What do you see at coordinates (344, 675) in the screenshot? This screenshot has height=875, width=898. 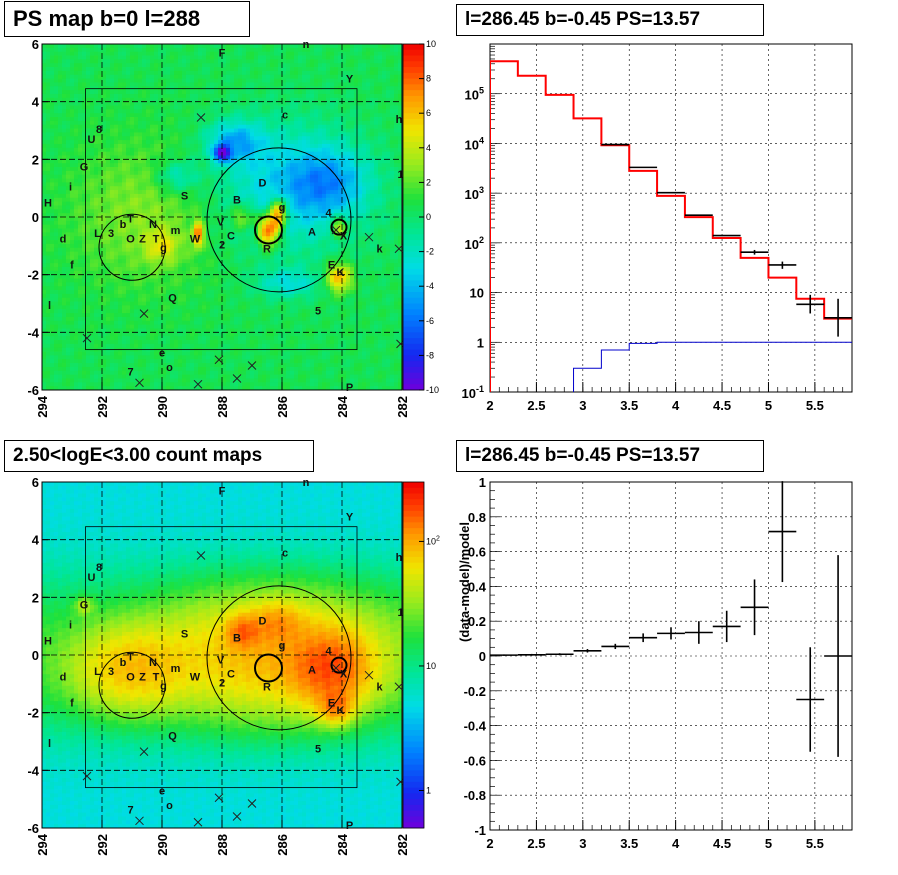 I see `count-map-source-label: X` at bounding box center [344, 675].